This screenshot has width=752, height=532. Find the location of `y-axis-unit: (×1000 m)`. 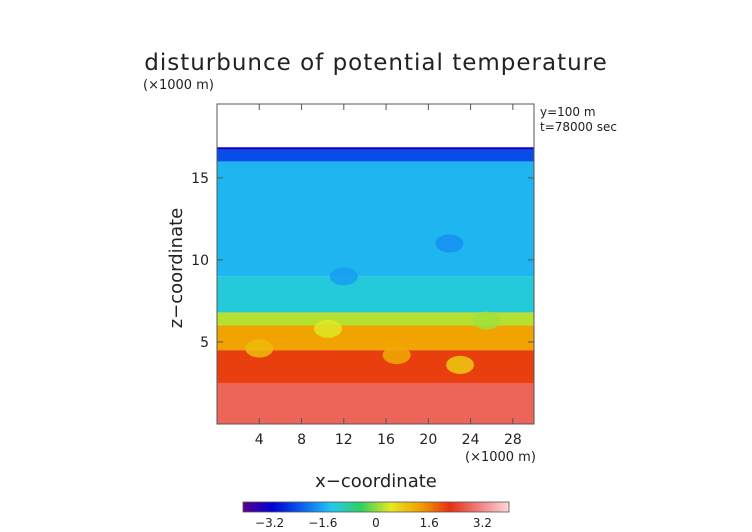

y-axis-unit: (×1000 m) is located at coordinates (178, 85).